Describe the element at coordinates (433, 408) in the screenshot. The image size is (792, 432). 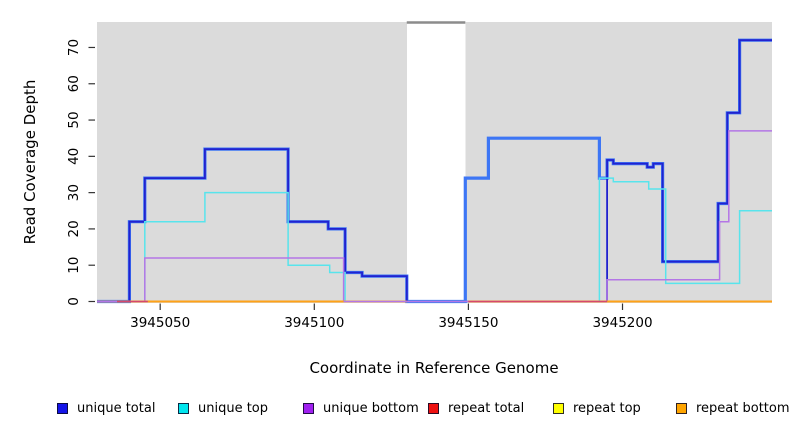
I see `legend-swatch-repeat-total` at that location.